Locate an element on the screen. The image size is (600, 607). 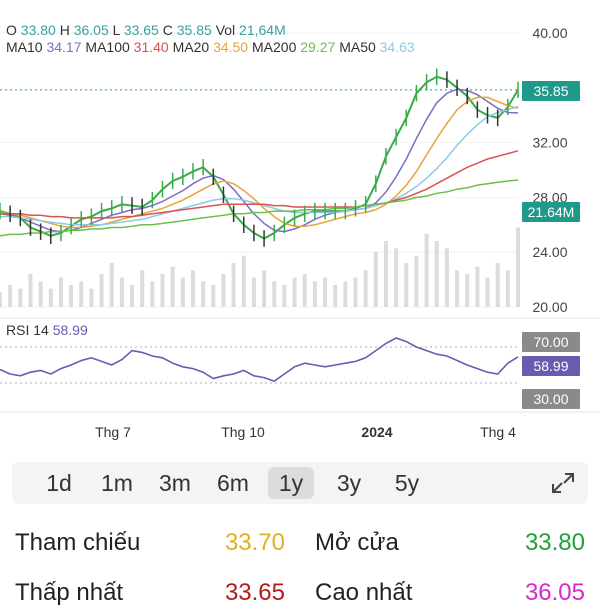
rsi-value-readout: 58.99 is located at coordinates (70, 330).